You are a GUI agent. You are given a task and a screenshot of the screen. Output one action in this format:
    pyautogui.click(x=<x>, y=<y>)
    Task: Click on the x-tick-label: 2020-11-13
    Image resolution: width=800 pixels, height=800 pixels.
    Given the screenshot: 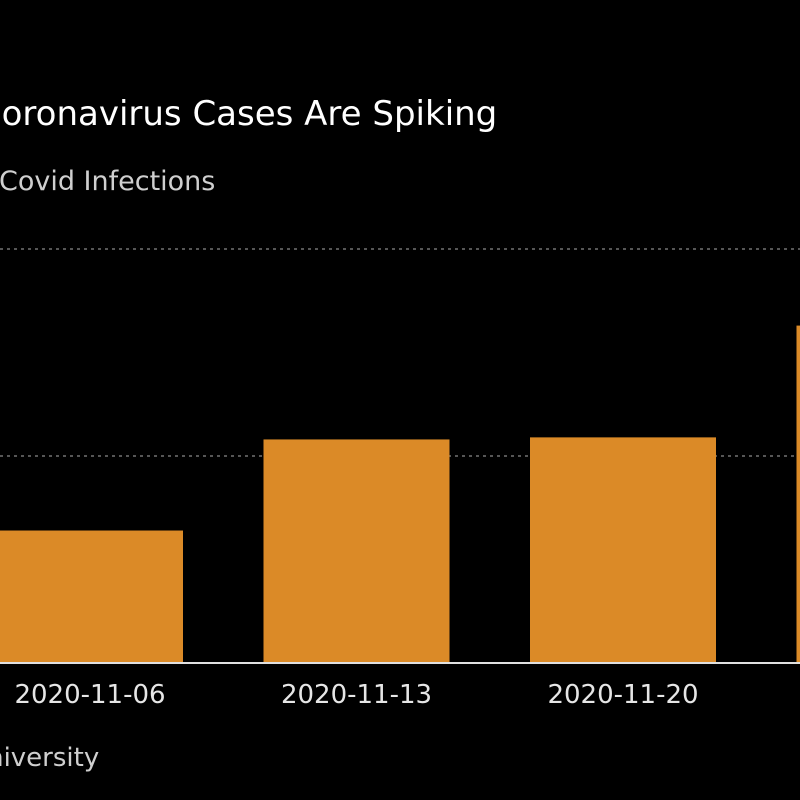 What is the action you would take?
    pyautogui.click(x=356, y=695)
    